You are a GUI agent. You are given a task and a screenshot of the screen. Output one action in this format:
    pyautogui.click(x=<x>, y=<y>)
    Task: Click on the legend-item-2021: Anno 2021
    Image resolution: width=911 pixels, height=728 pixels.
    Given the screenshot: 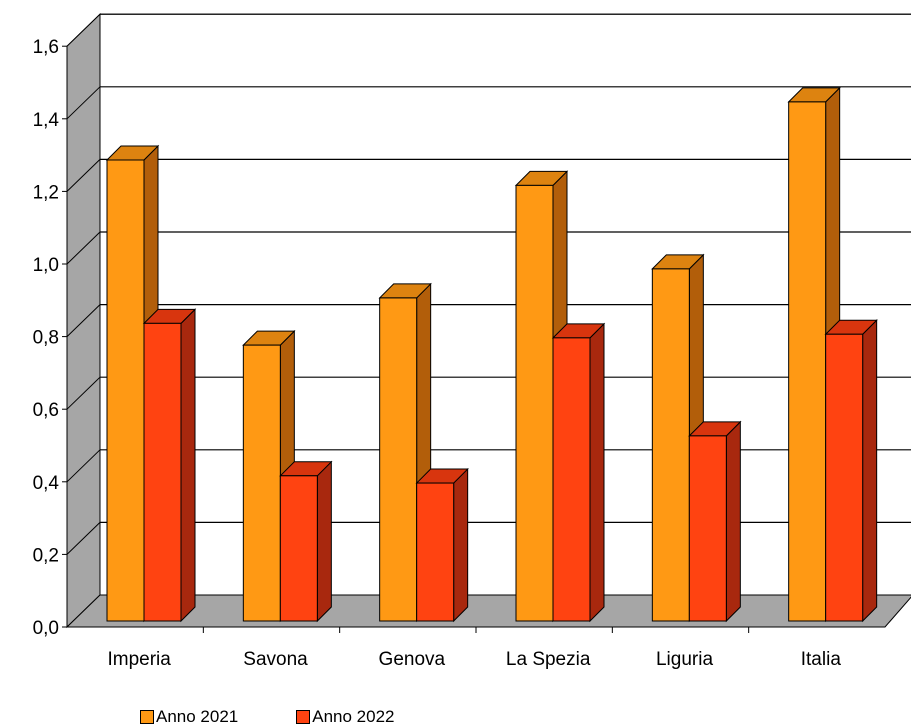 What is the action you would take?
    pyautogui.click(x=189, y=717)
    